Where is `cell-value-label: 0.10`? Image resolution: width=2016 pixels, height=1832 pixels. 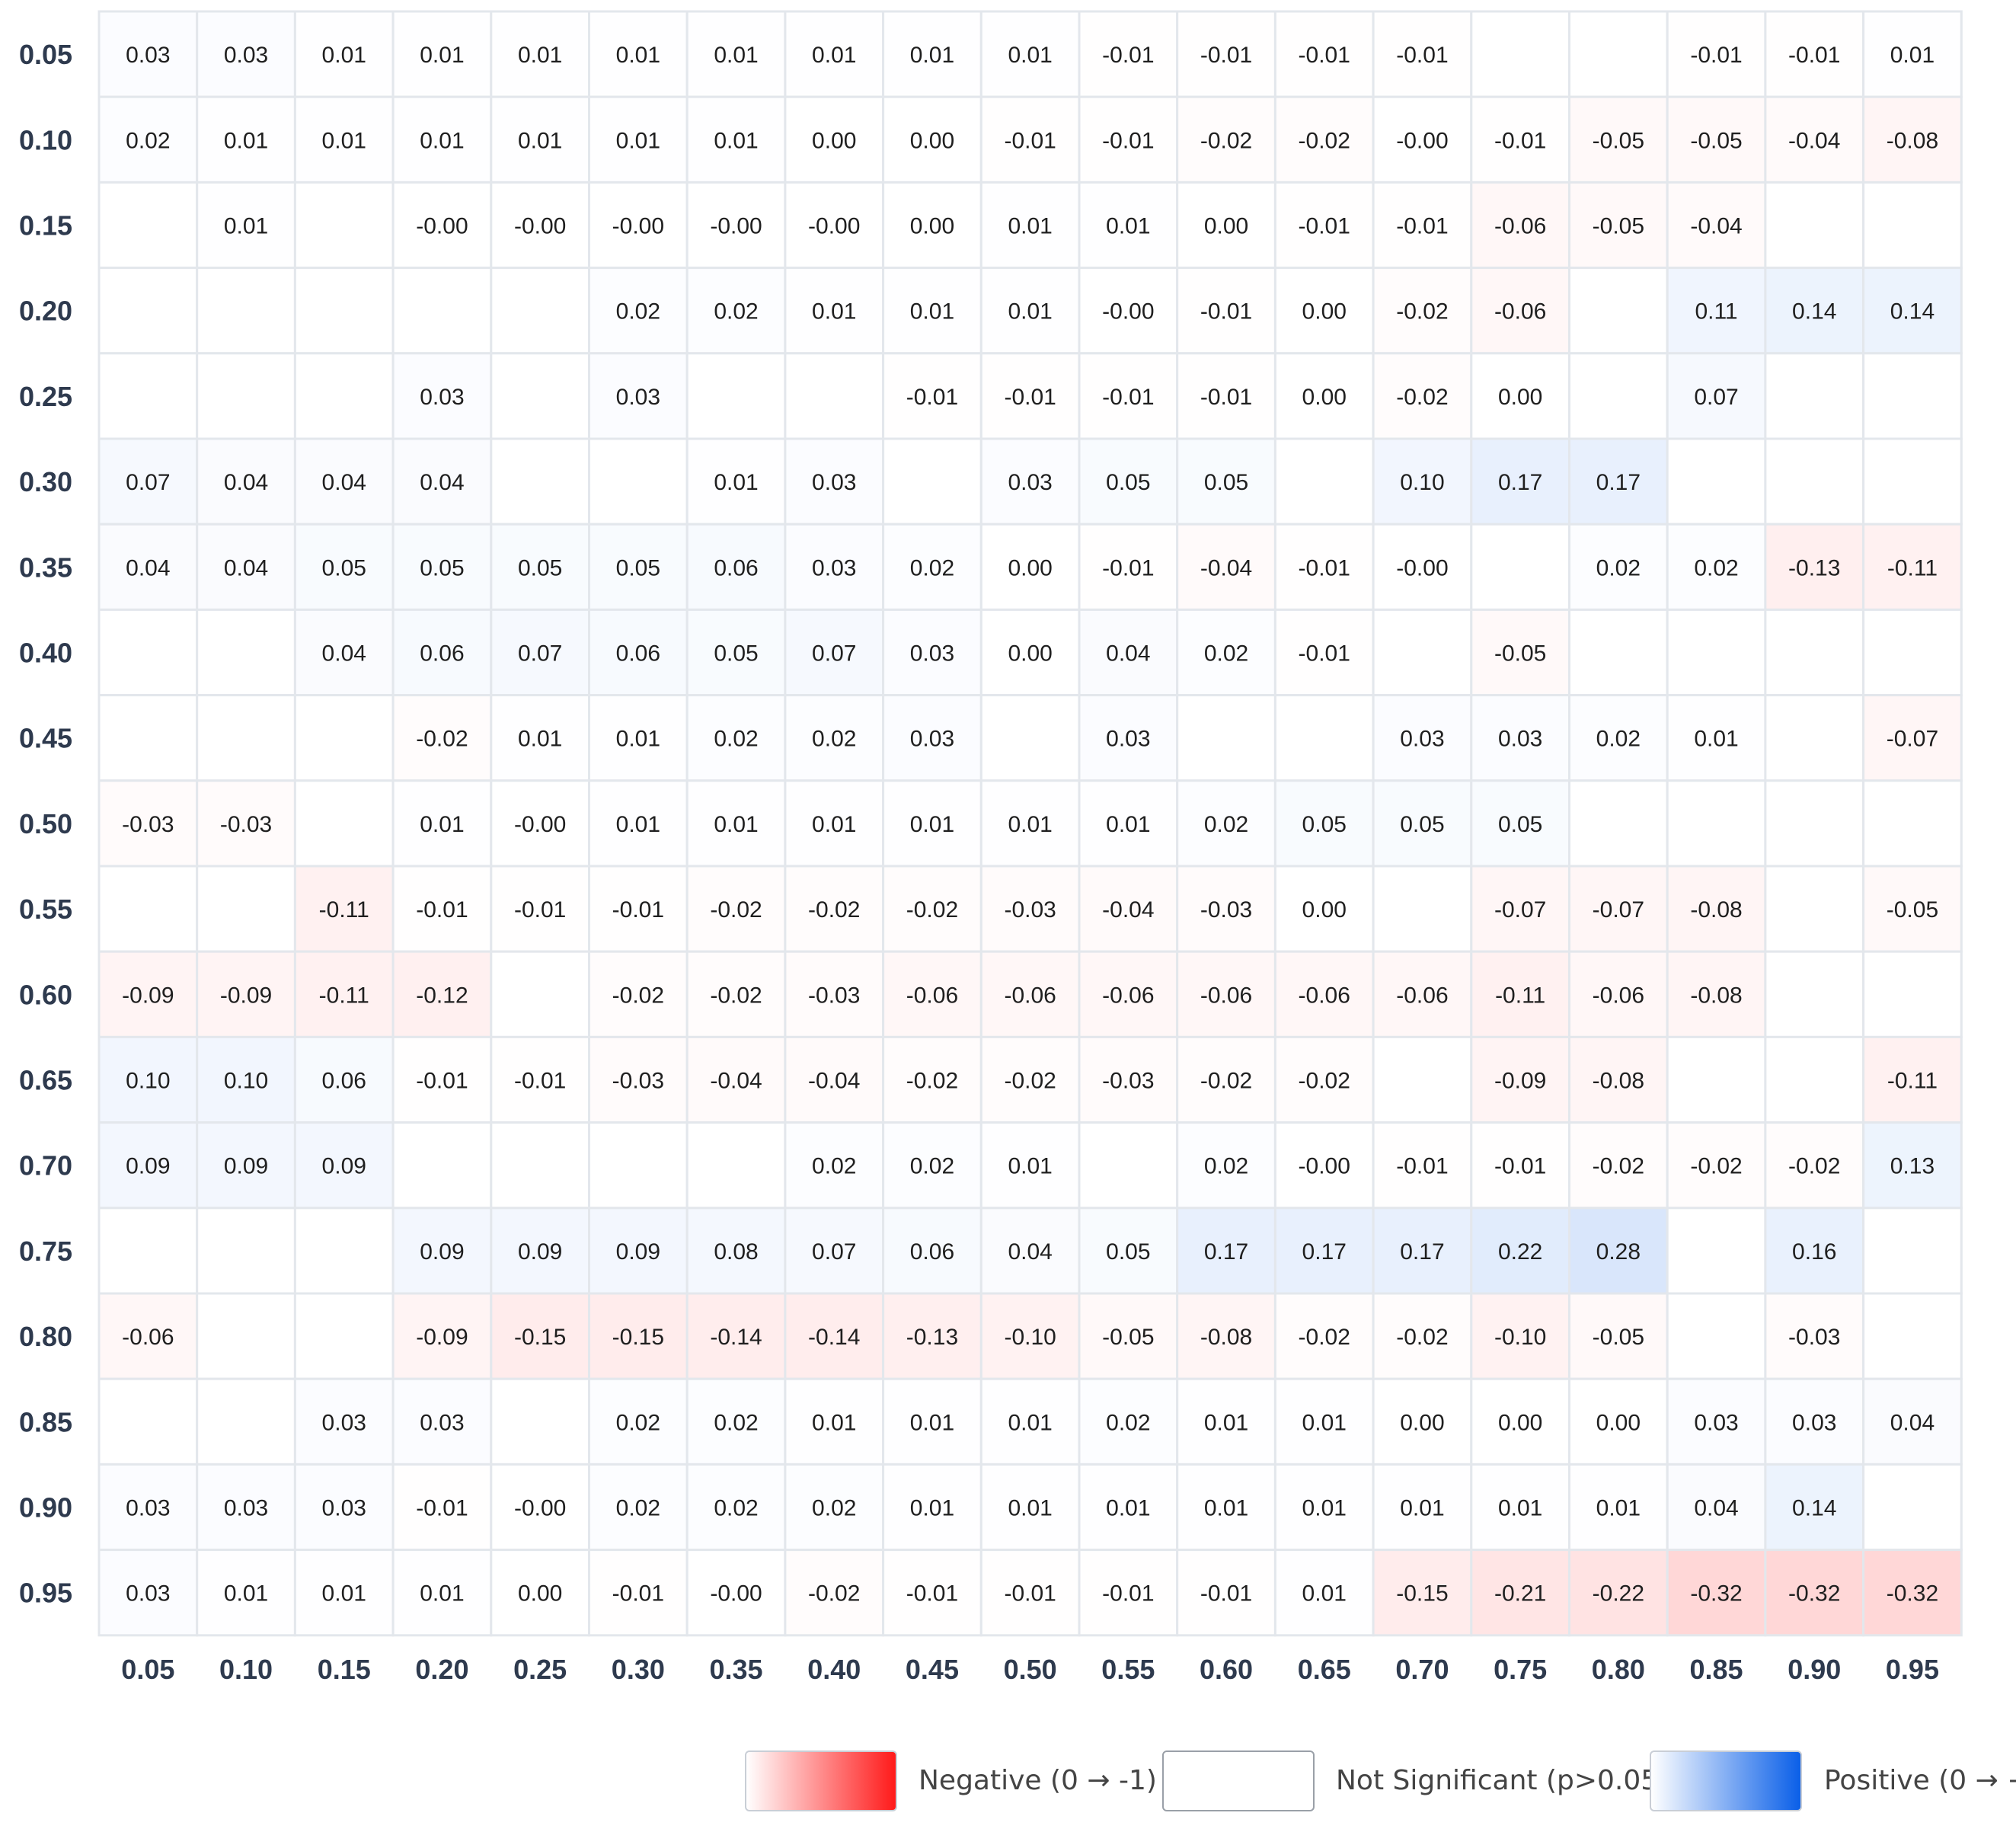 cell-value-label: 0.10 is located at coordinates (1422, 483).